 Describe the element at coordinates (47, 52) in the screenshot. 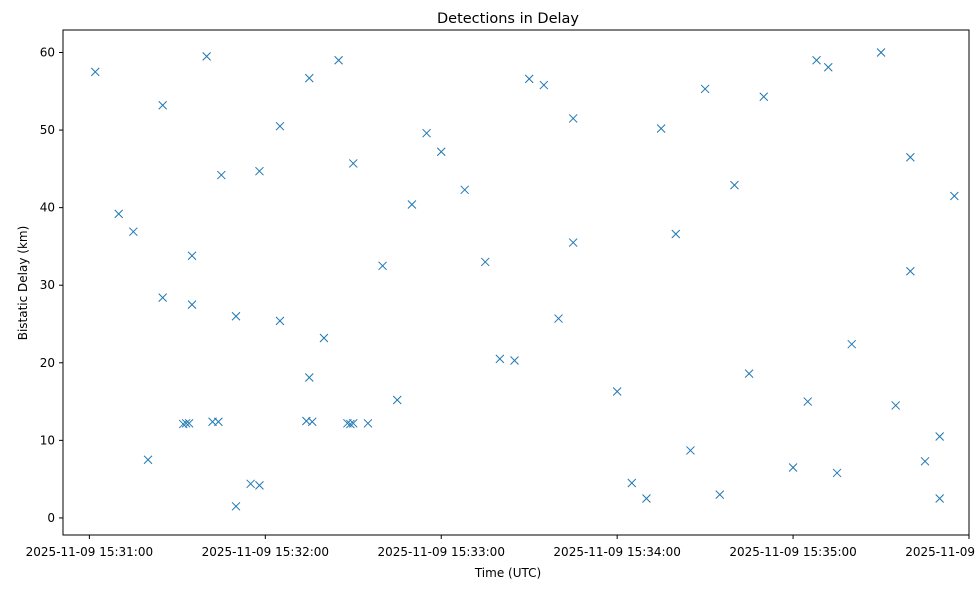

I see `y-tick-label: 60` at that location.